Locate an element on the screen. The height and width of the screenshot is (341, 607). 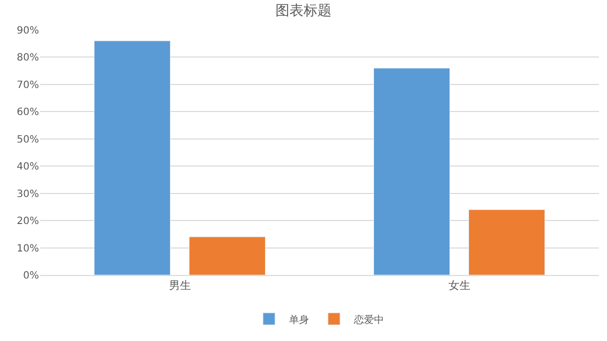
chart-title: 图表标题 is located at coordinates (304, 10).